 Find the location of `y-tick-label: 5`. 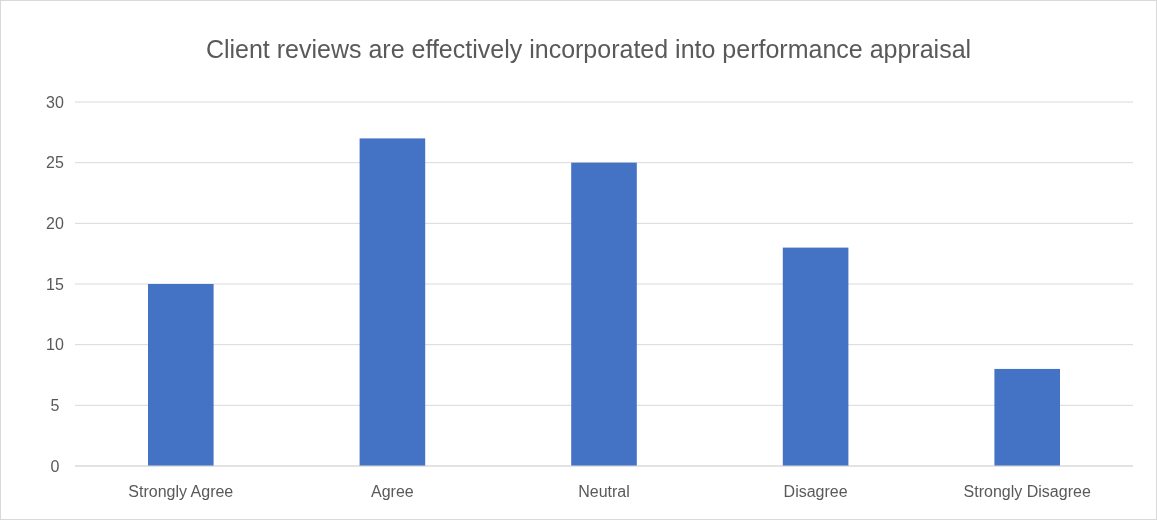

y-tick-label: 5 is located at coordinates (55, 405).